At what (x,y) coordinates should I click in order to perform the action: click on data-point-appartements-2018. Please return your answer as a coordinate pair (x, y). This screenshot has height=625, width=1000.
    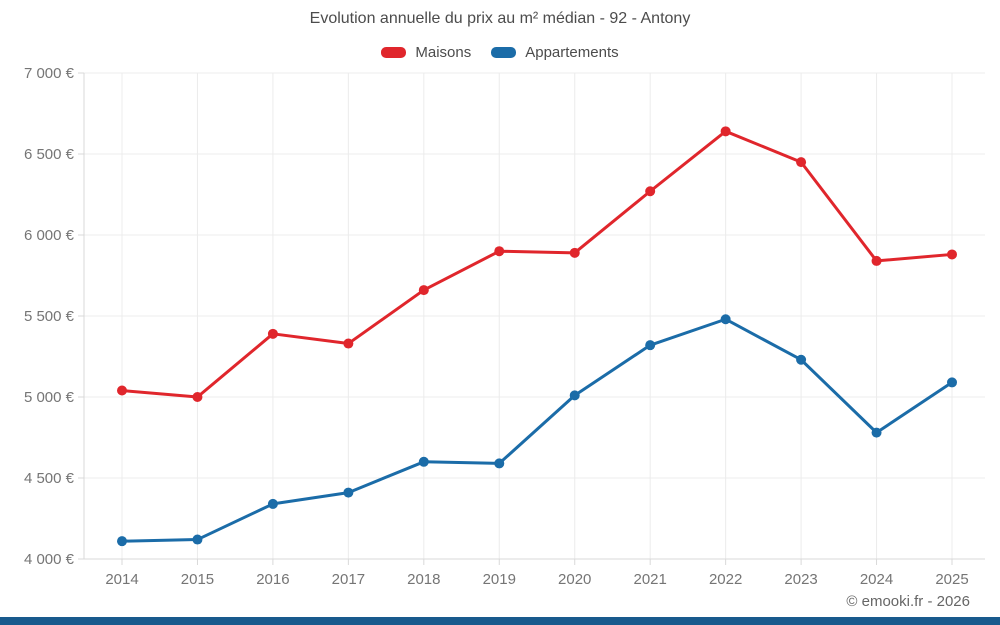
    Looking at the image, I should click on (423, 461).